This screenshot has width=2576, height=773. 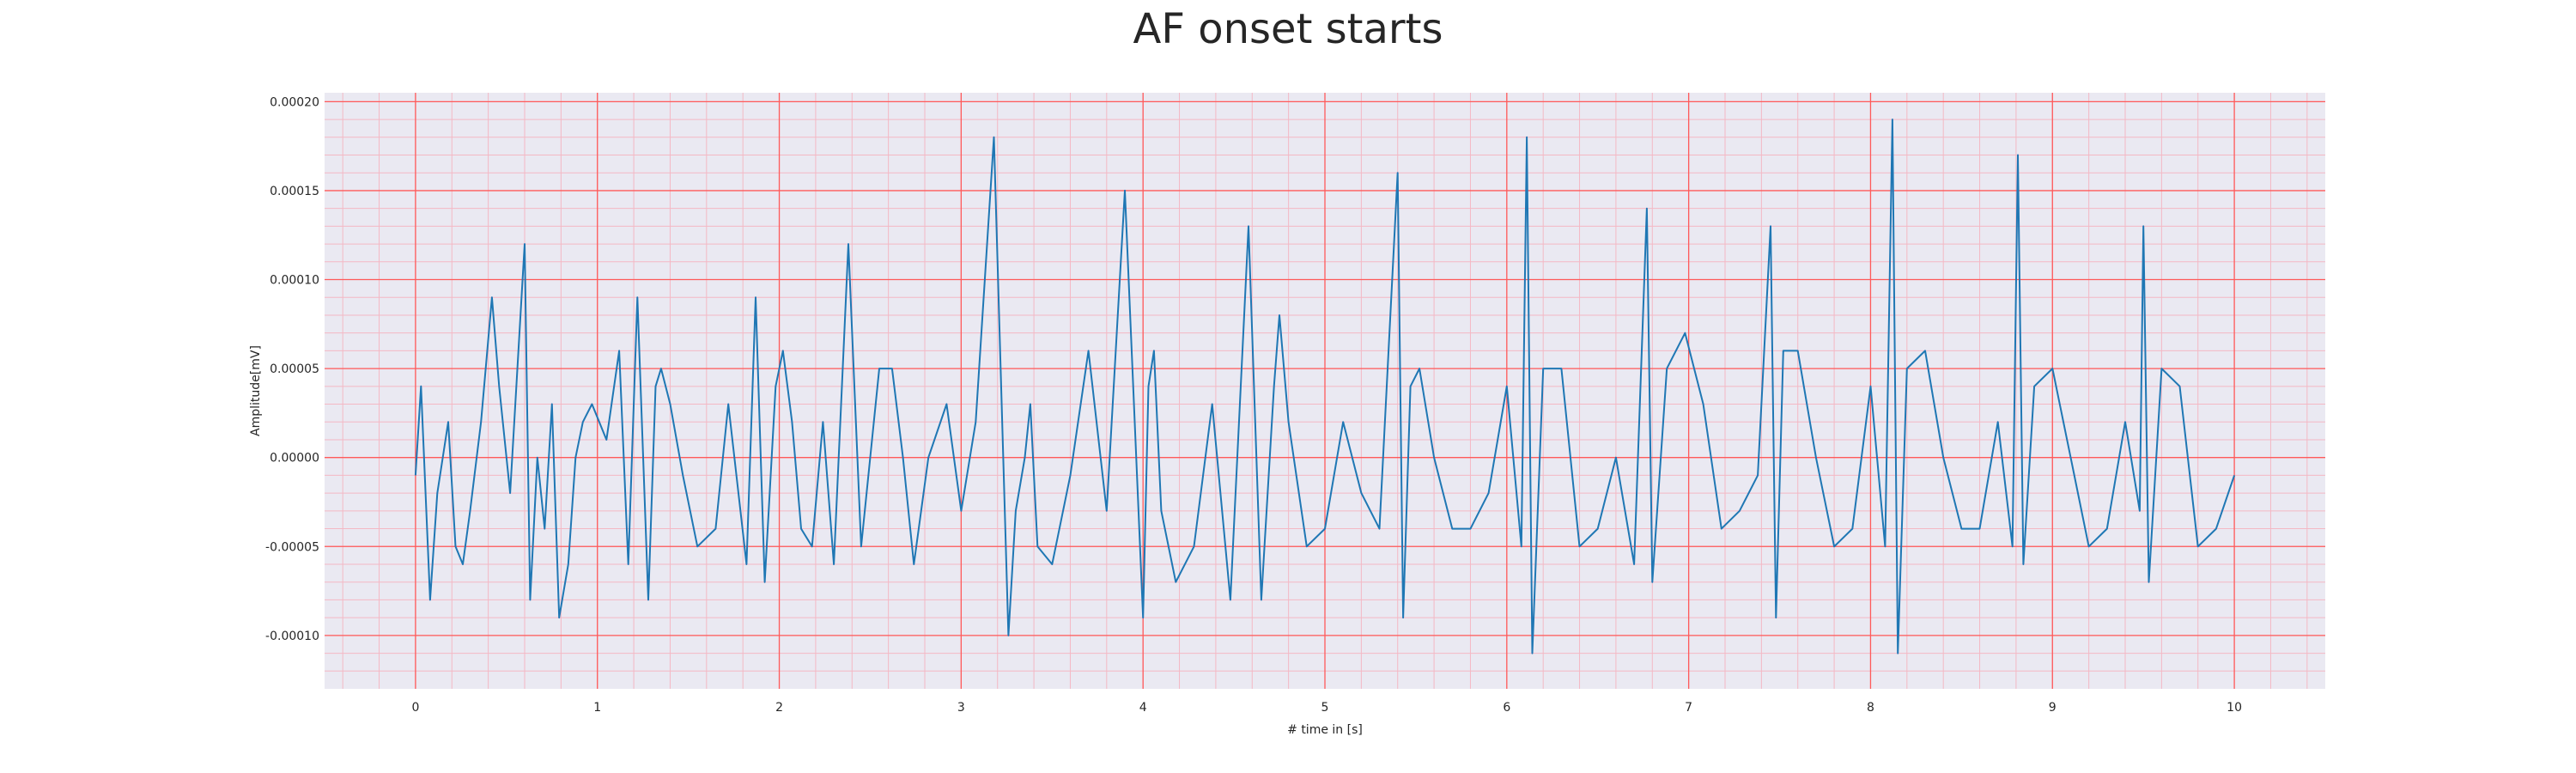 I want to click on x-tick-label: 3, so click(x=961, y=708).